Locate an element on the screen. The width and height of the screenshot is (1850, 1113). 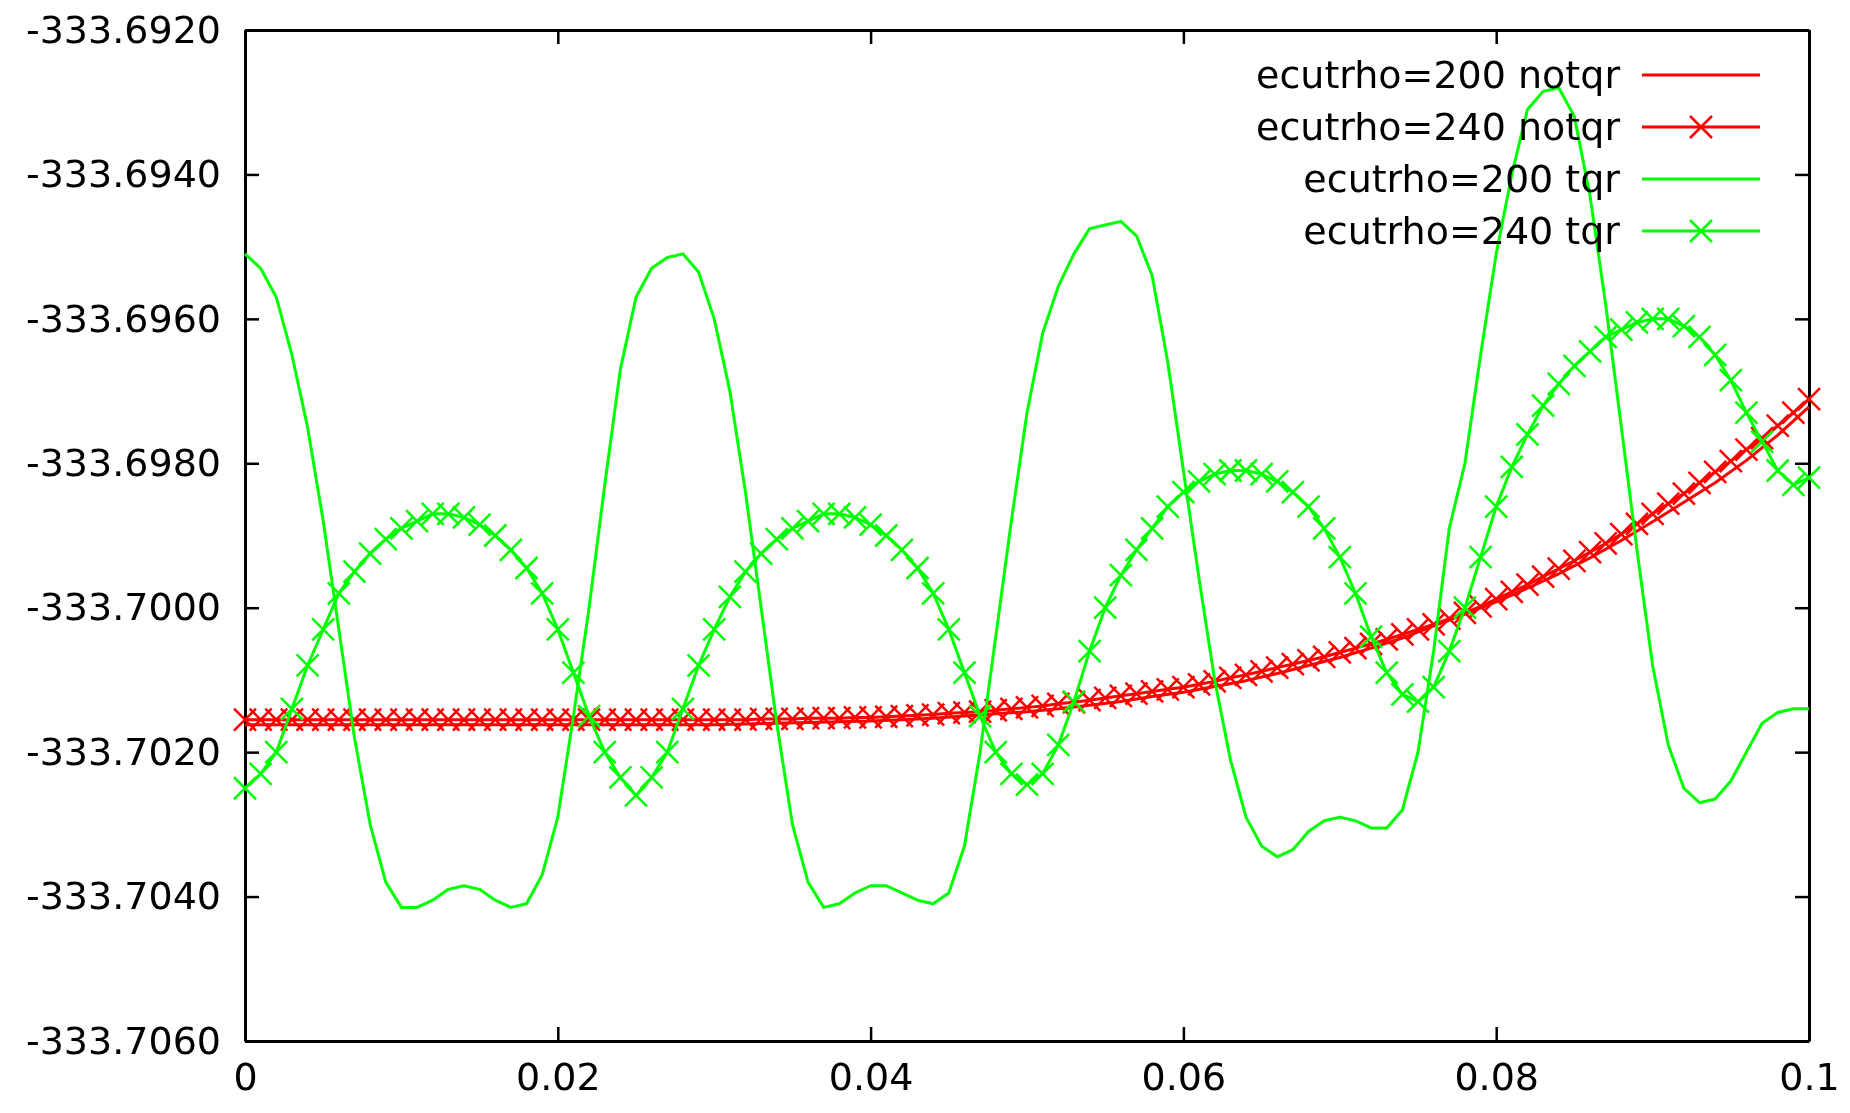
y-tick-label: -333.7020 is located at coordinates (123, 751).